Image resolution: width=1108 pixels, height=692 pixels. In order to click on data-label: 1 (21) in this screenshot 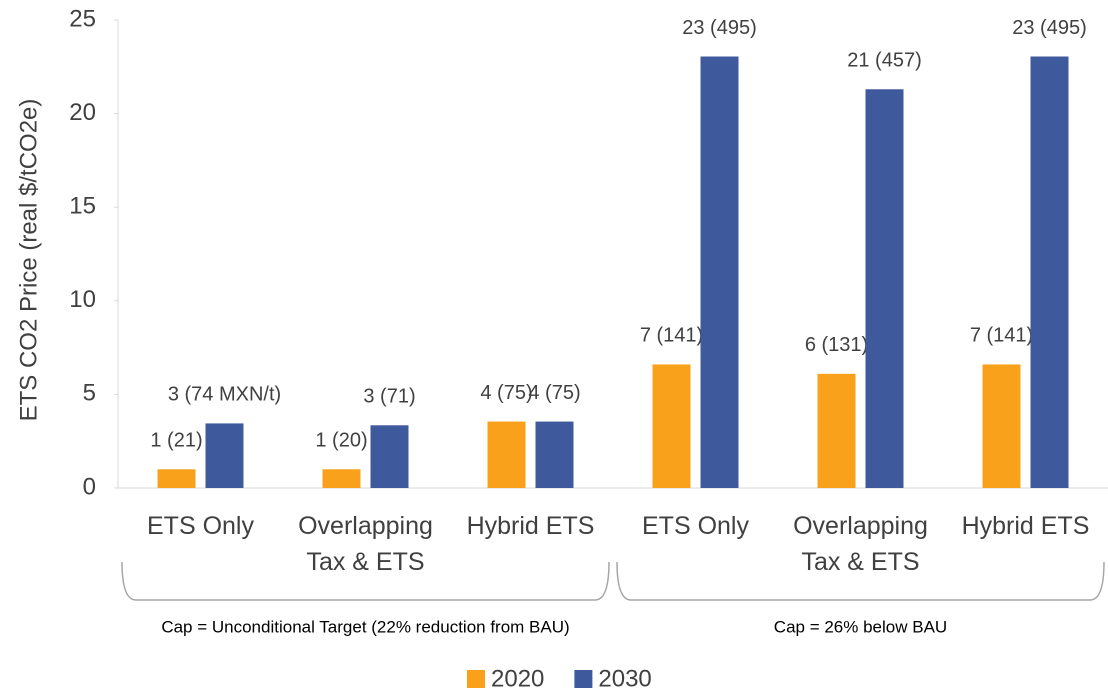, I will do `click(176, 441)`.